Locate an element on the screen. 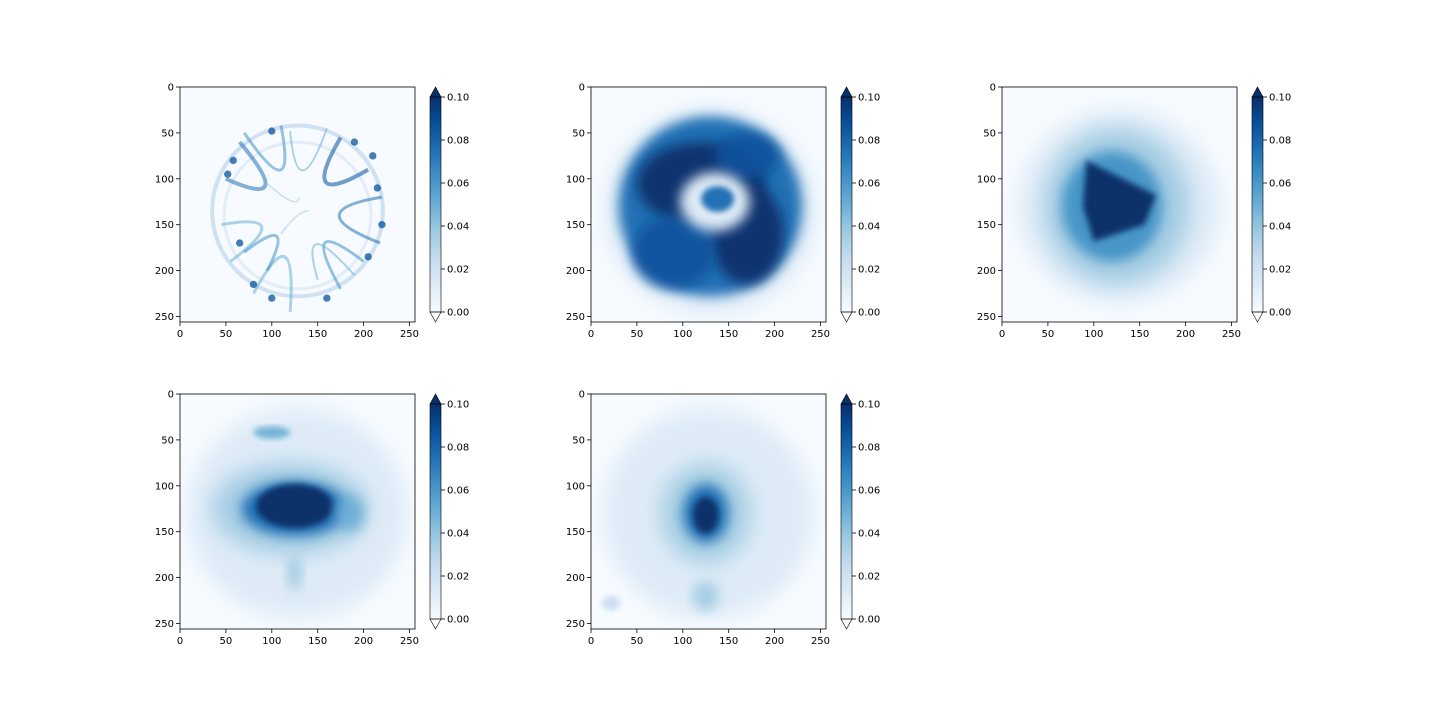  heat-ring is located at coordinates (298, 218).